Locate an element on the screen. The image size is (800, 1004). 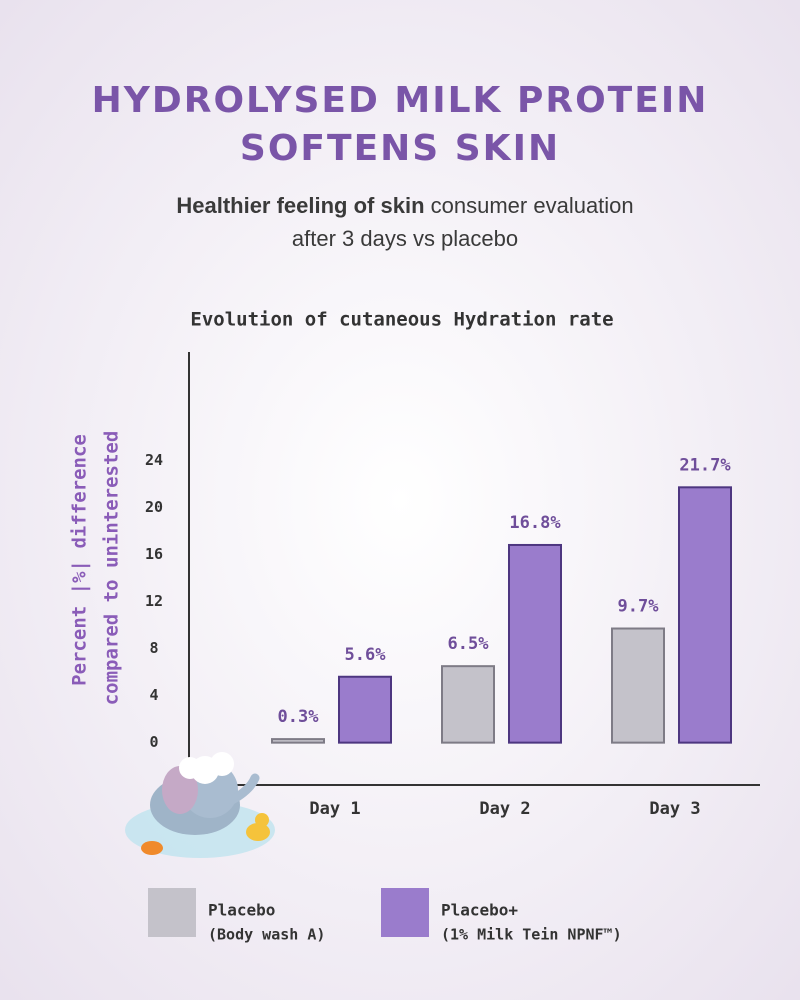
y-tick-label: 20 is located at coordinates (154, 507).